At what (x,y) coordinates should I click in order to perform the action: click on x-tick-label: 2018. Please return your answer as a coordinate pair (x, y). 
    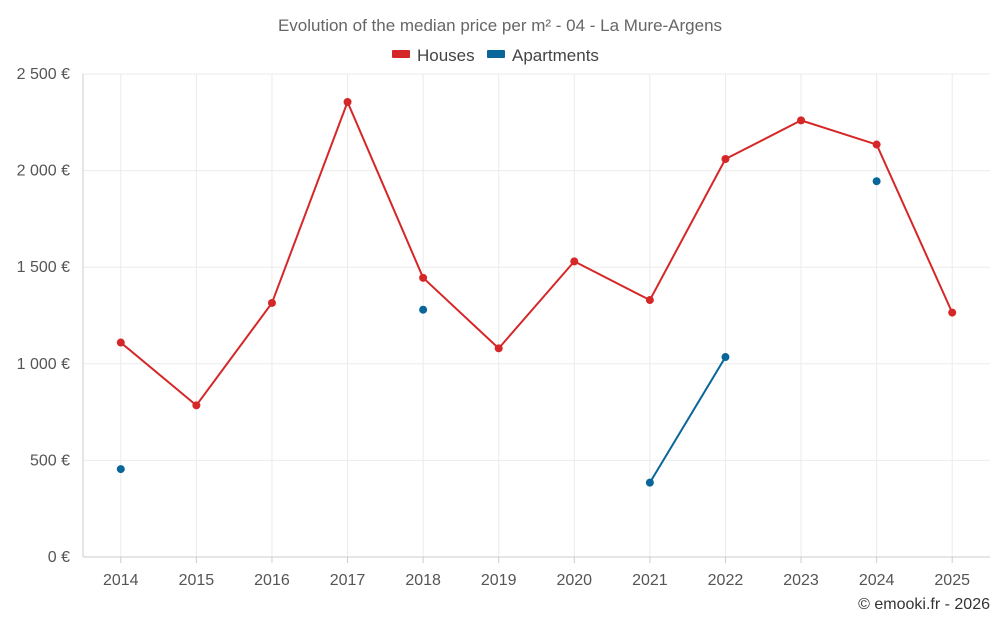
    Looking at the image, I should click on (423, 580).